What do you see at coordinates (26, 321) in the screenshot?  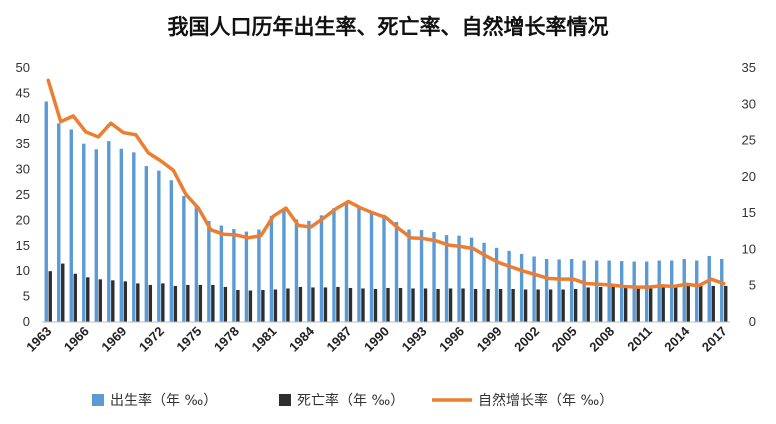 I see `left-axis-tick-label: 0` at bounding box center [26, 321].